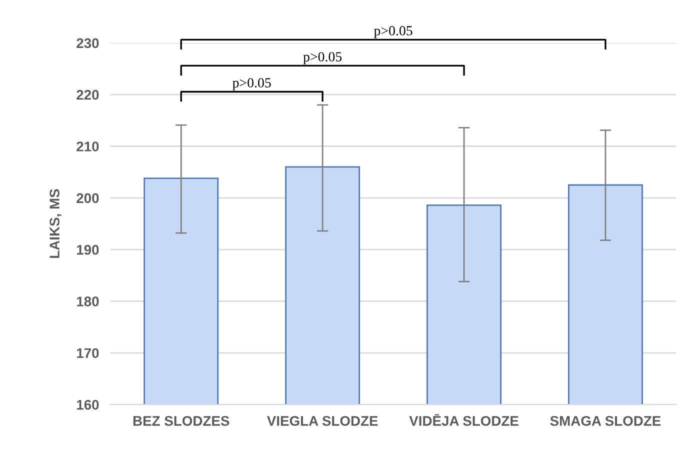 The width and height of the screenshot is (690, 452). What do you see at coordinates (181, 421) in the screenshot?
I see `x-tick-label: BEZ SLODZES` at bounding box center [181, 421].